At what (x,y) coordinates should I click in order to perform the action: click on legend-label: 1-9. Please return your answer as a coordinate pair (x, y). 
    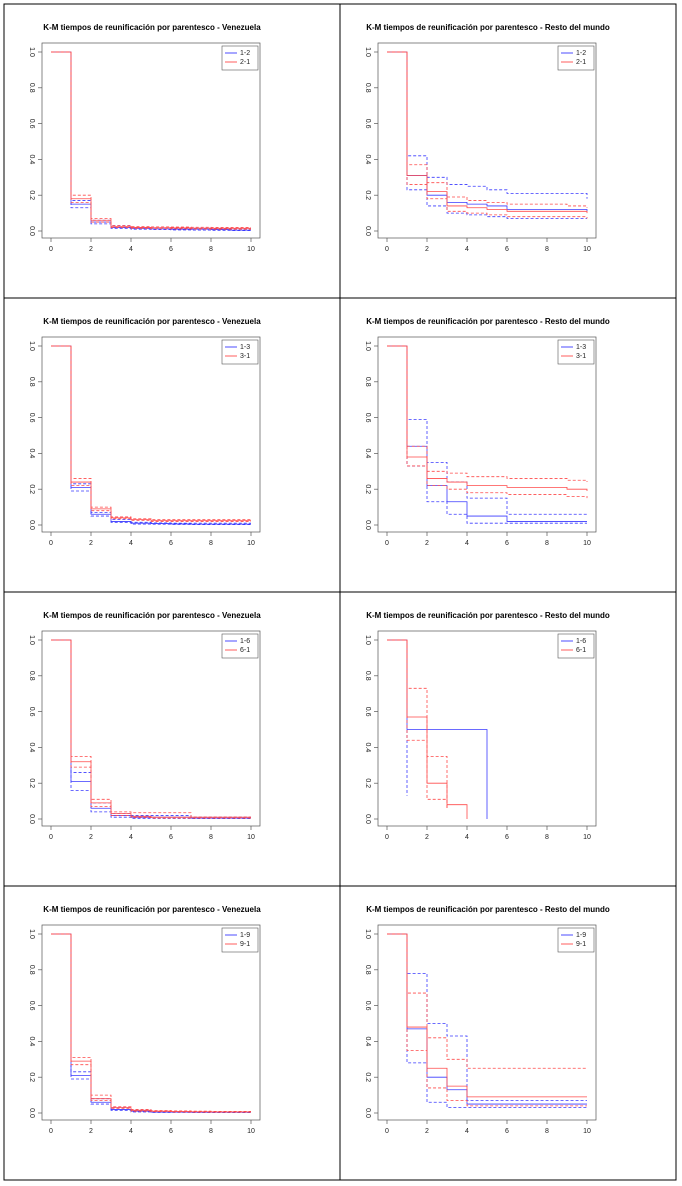
    Looking at the image, I should click on (581, 935).